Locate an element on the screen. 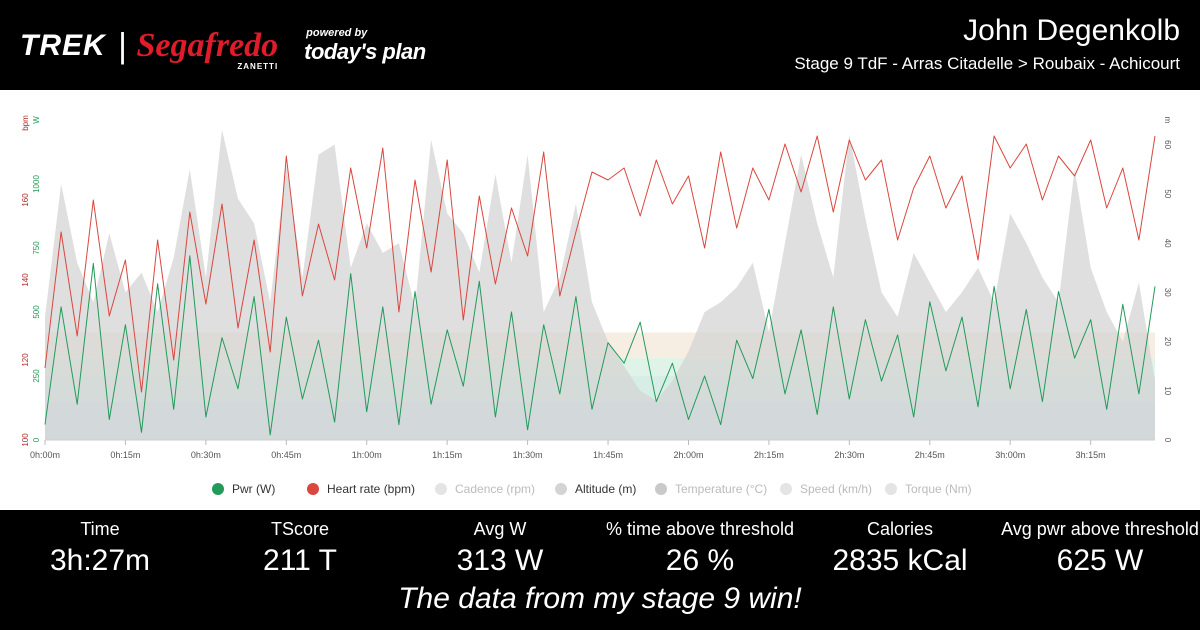 The image size is (1200, 630). x-tick-label: 2h:00m is located at coordinates (688, 455).